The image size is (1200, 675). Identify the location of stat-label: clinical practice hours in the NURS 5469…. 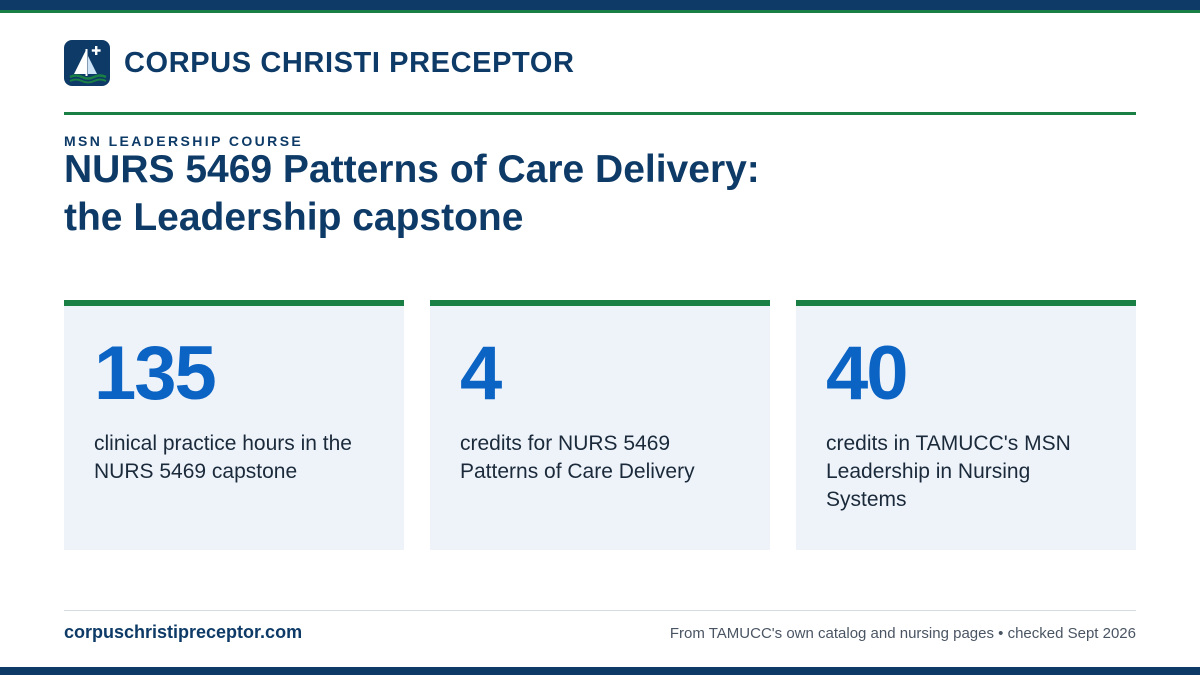
(223, 457).